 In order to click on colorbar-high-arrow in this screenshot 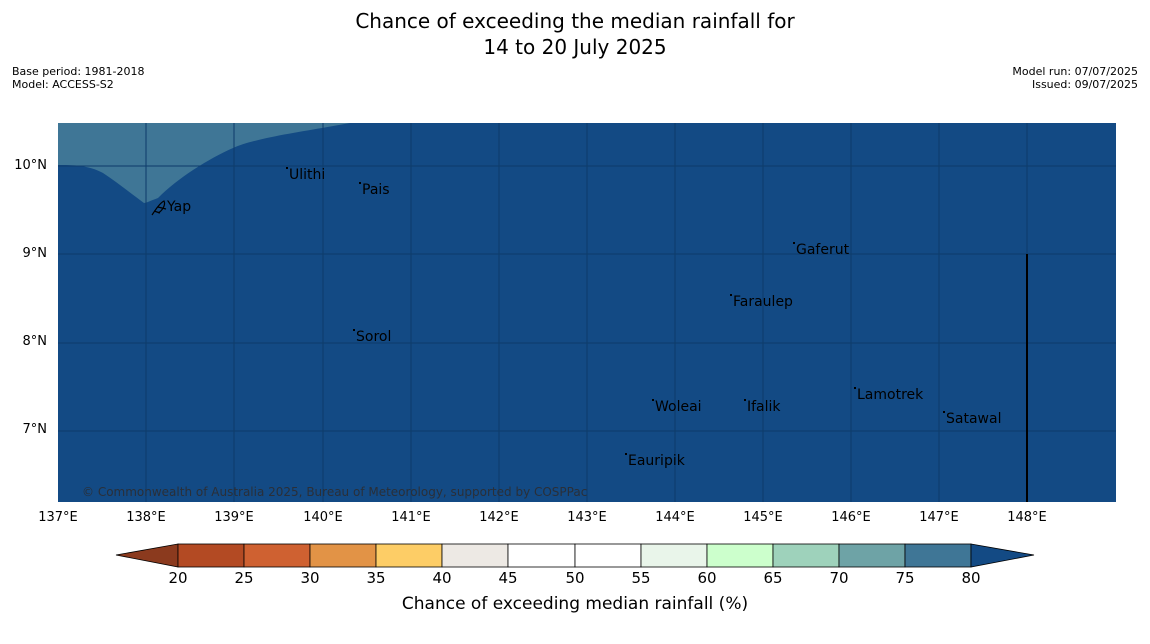, I will do `click(1002, 555)`.